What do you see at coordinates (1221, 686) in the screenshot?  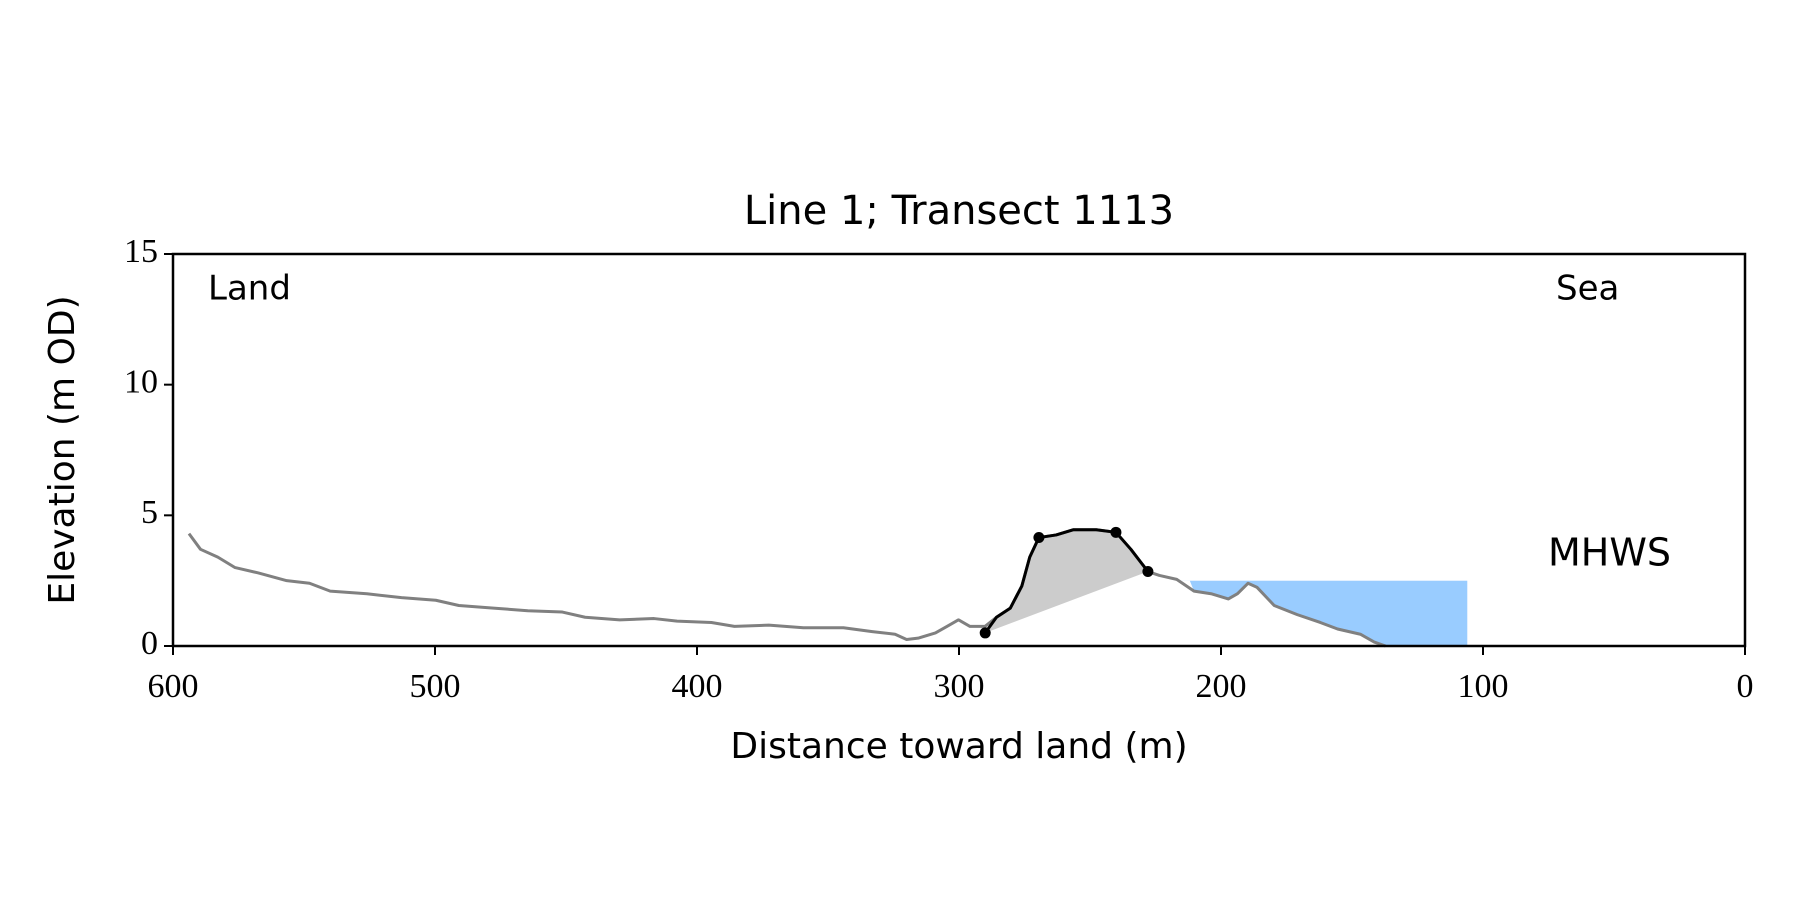 I see `x-tick-label: 200` at bounding box center [1221, 686].